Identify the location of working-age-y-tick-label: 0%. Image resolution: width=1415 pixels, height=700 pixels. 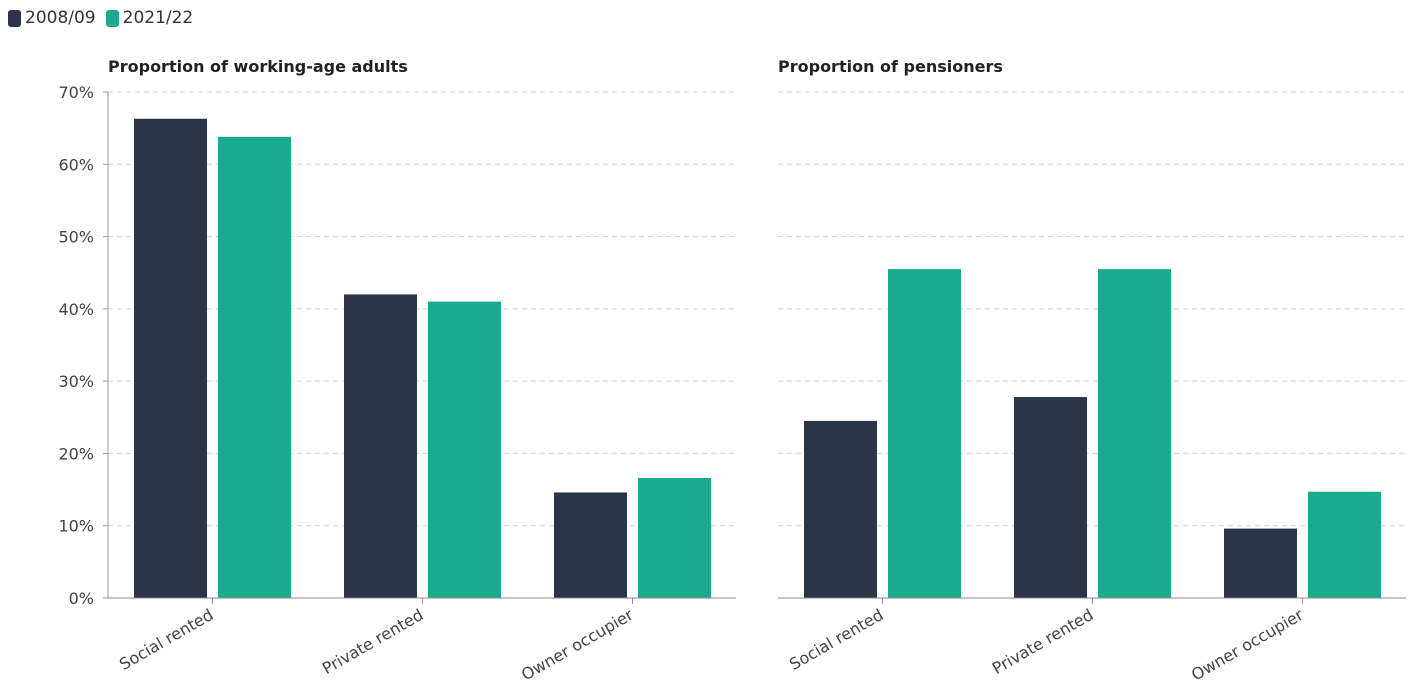
(81, 598).